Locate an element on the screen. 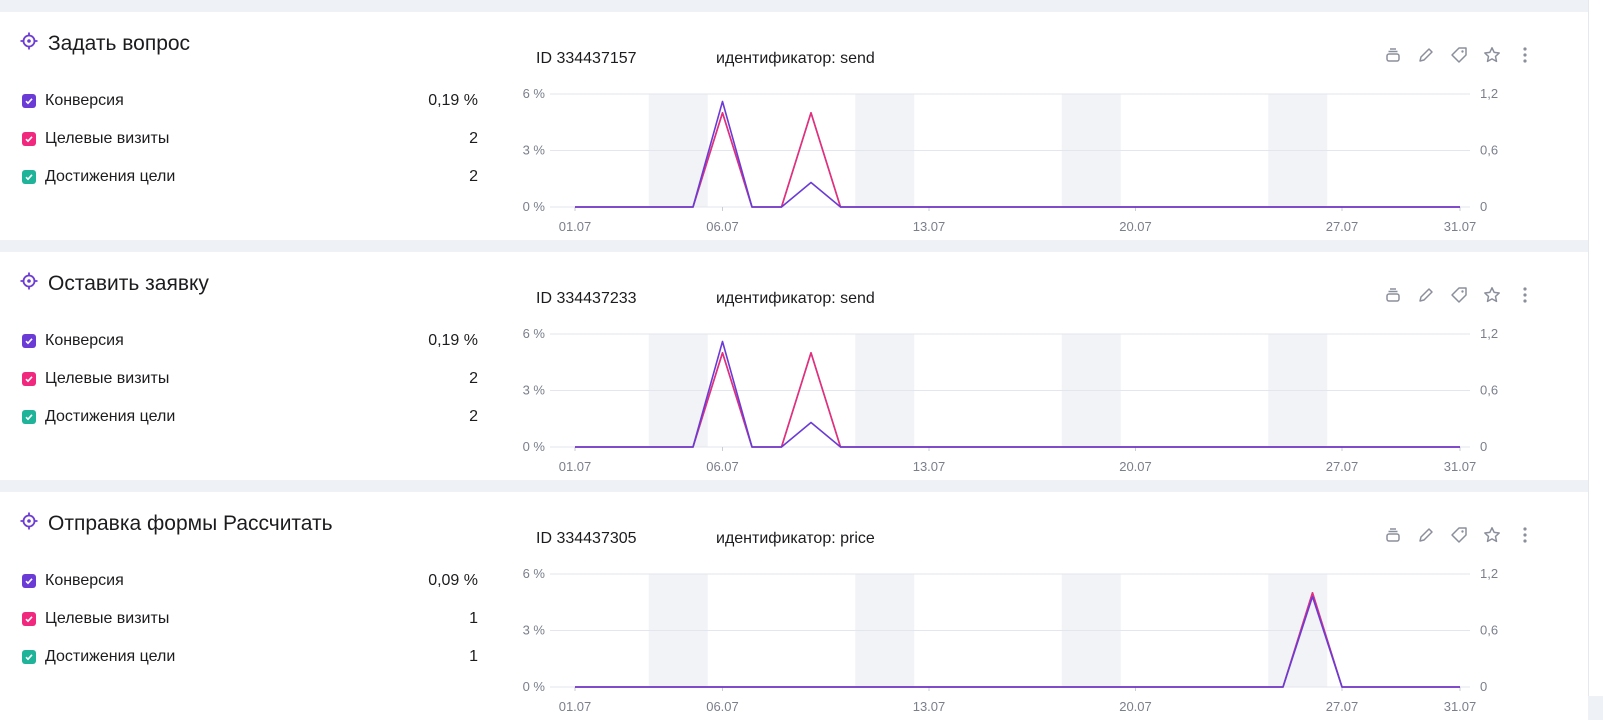 The width and height of the screenshot is (1603, 720). goal-id: ID 334437233 is located at coordinates (586, 298).